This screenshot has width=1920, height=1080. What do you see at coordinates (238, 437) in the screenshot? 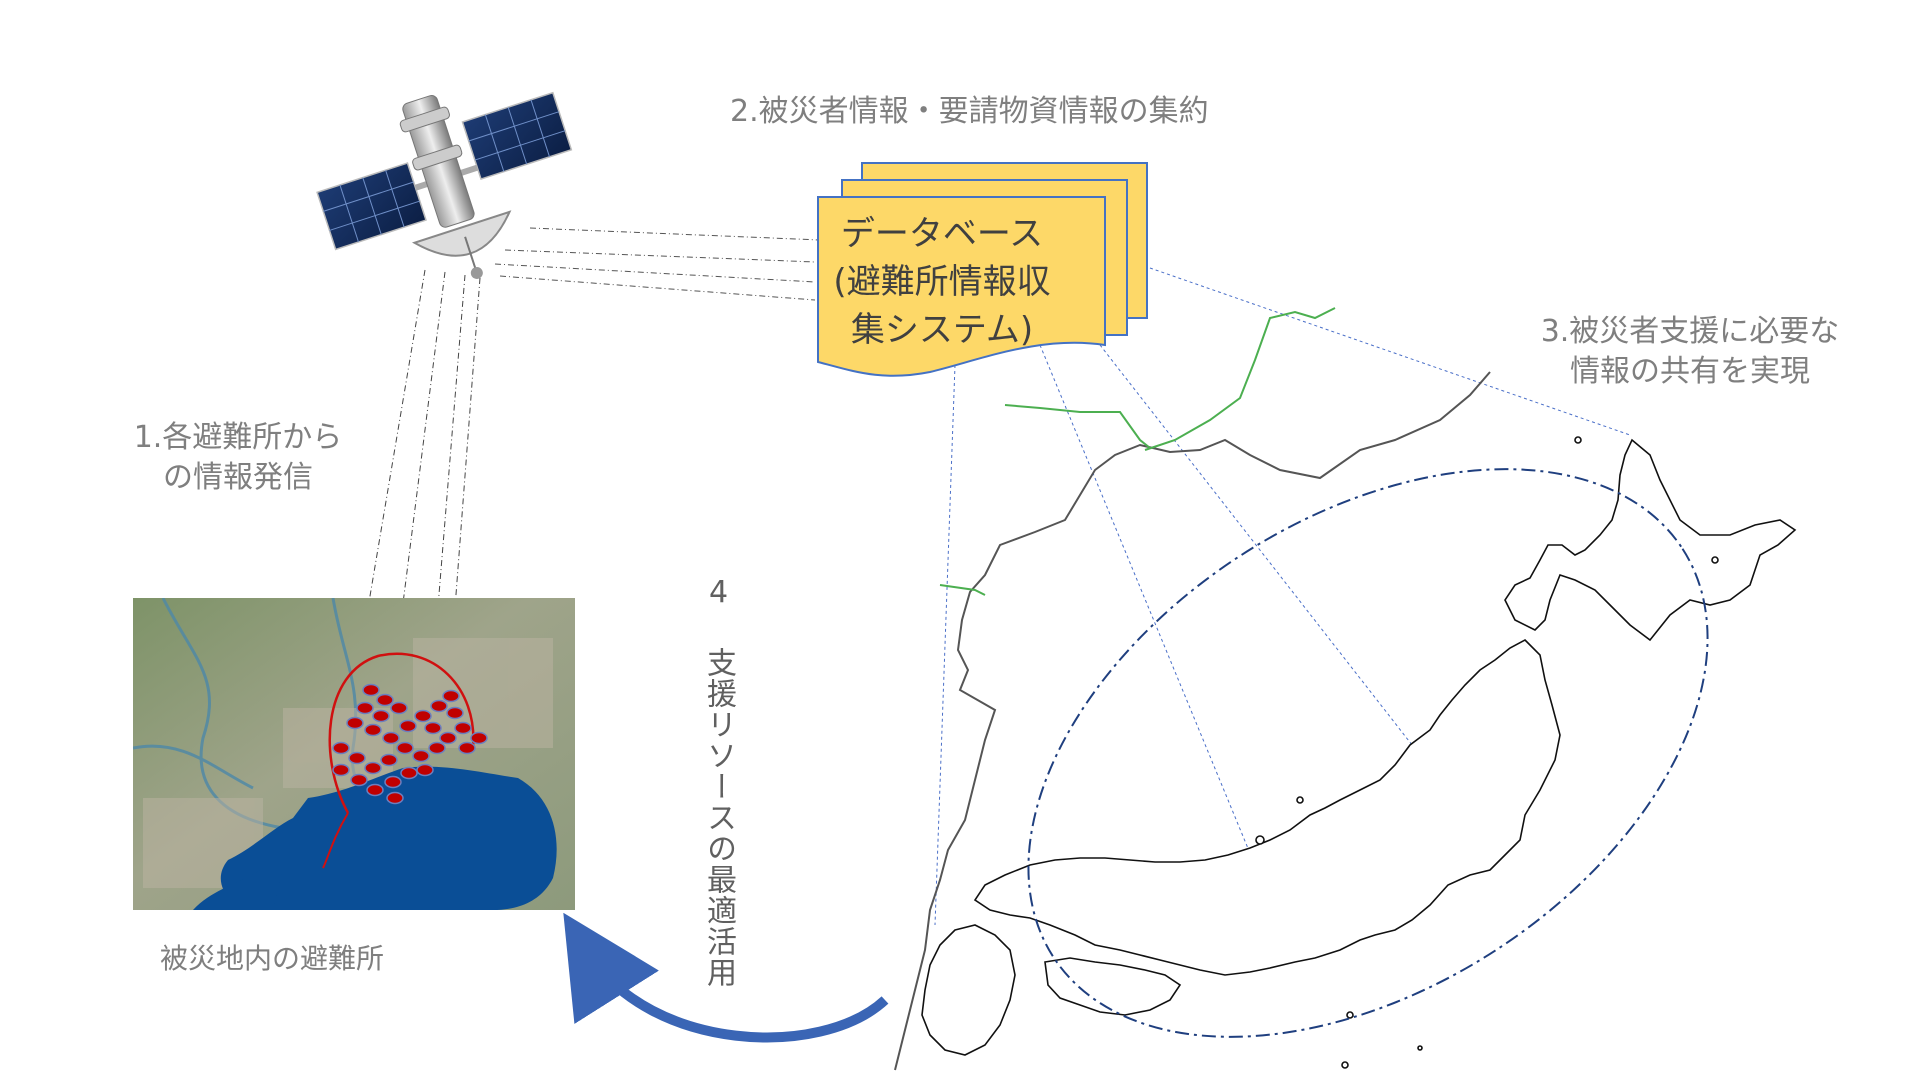
I see `step1-line1: 1.各避難所から` at bounding box center [238, 437].